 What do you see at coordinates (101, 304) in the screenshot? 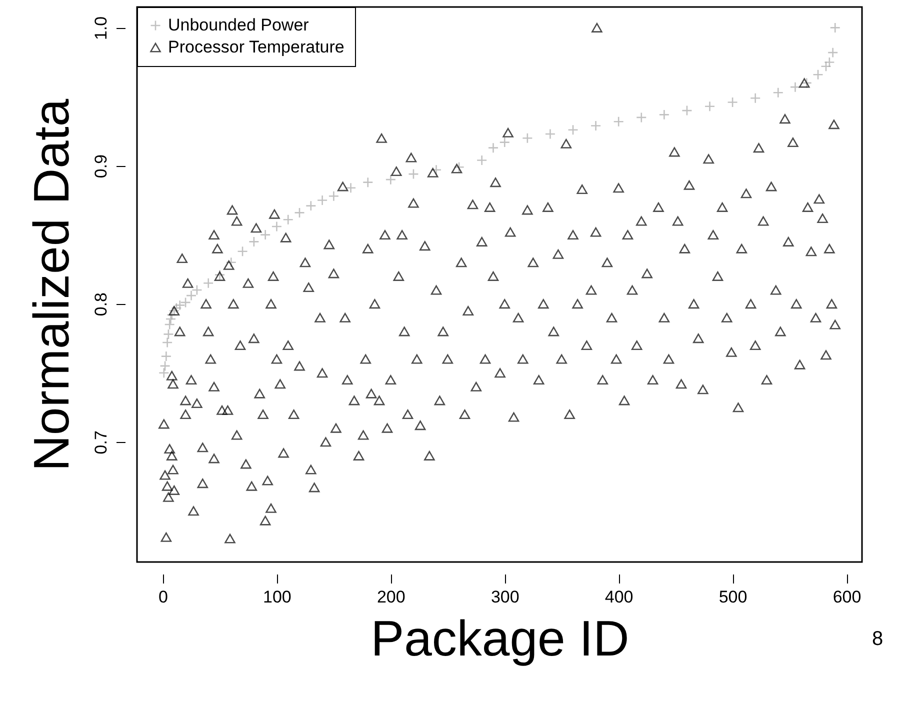
I see `y-tick-label: 0.8` at bounding box center [101, 304].